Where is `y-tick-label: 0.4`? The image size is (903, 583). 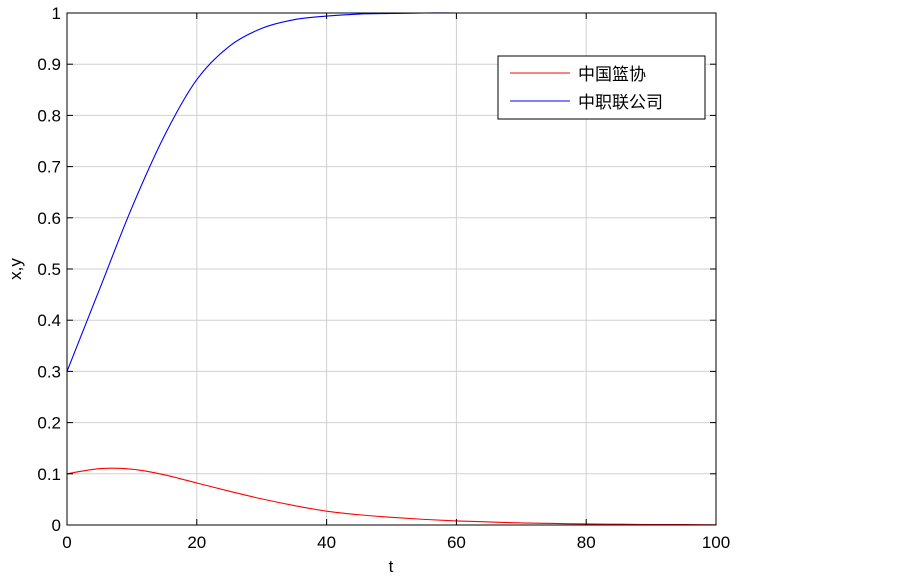 y-tick-label: 0.4 is located at coordinates (49, 320).